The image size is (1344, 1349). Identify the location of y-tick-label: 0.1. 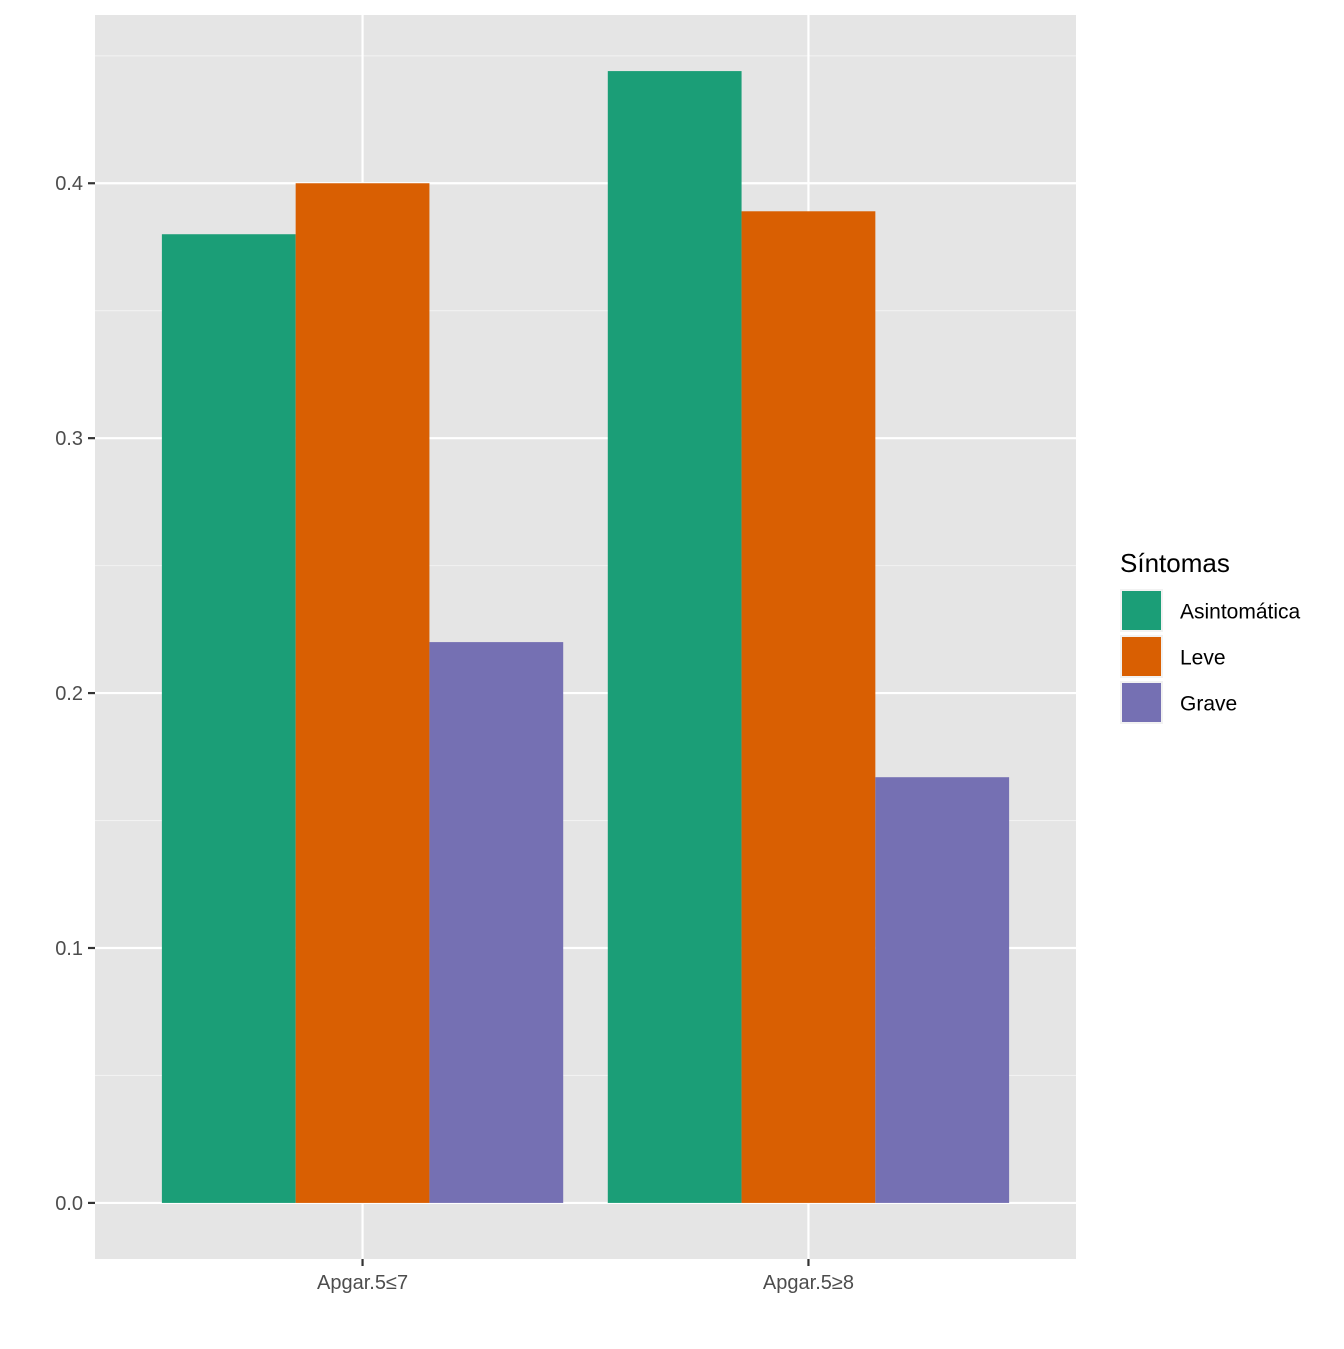
(69, 949).